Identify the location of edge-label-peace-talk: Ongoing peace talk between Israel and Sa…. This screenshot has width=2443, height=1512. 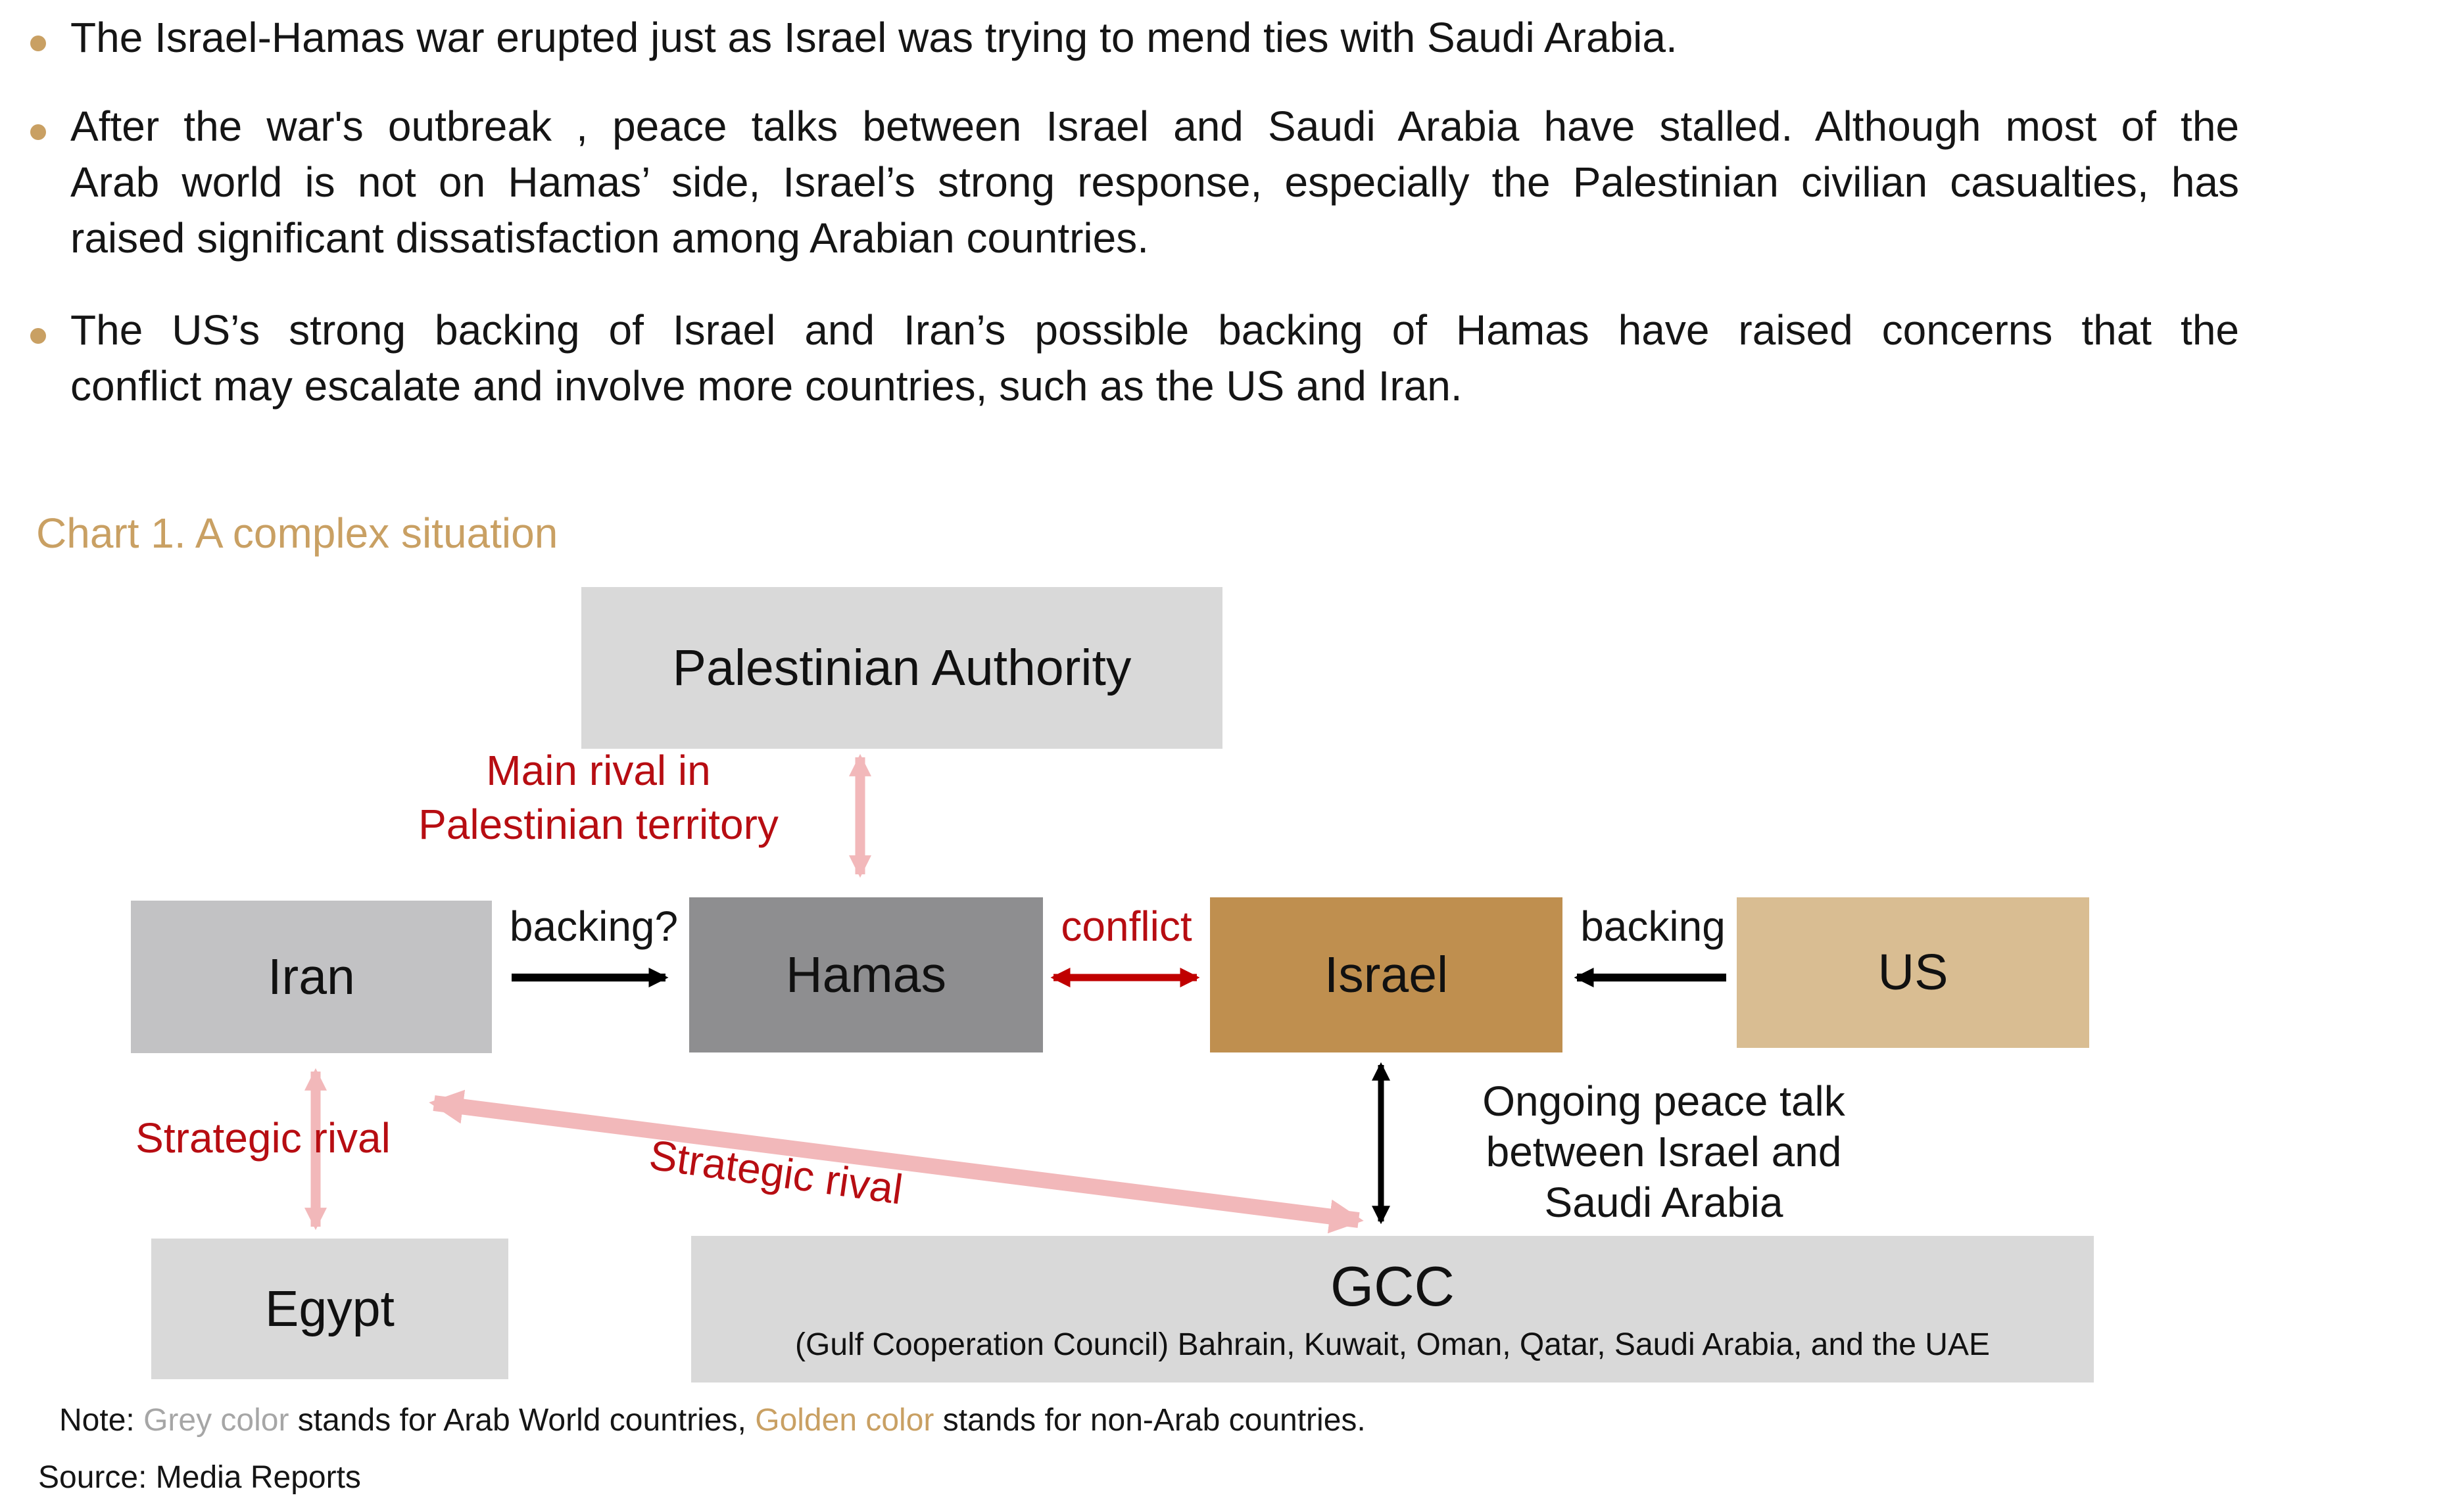
(1663, 1151).